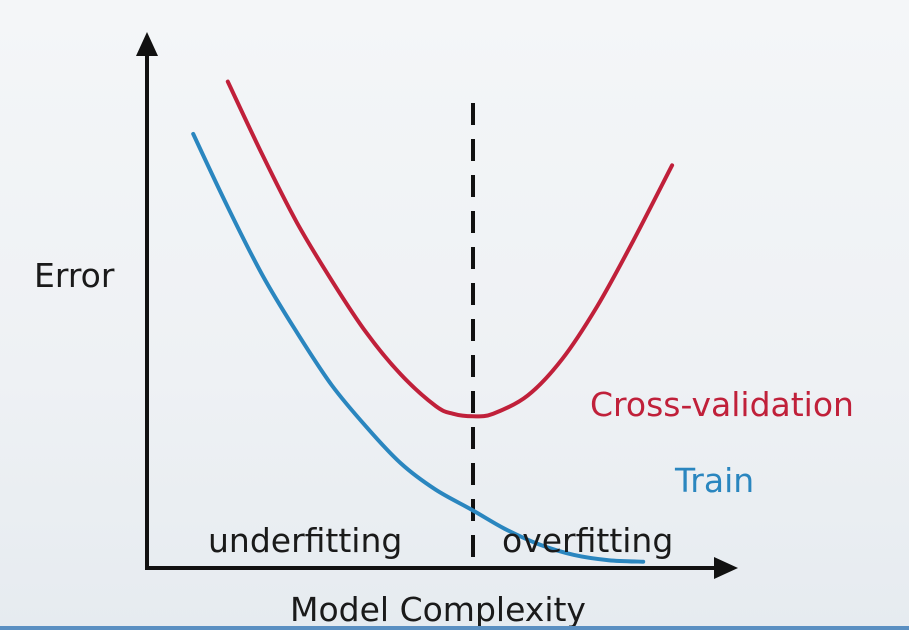  Describe the element at coordinates (722, 404) in the screenshot. I see `legend-label-cross-validation: Cross-validation` at that location.